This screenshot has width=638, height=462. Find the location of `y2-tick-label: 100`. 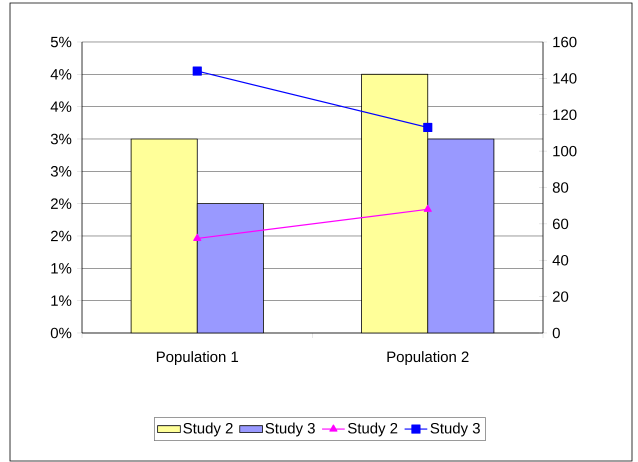

y2-tick-label: 100 is located at coordinates (565, 151).